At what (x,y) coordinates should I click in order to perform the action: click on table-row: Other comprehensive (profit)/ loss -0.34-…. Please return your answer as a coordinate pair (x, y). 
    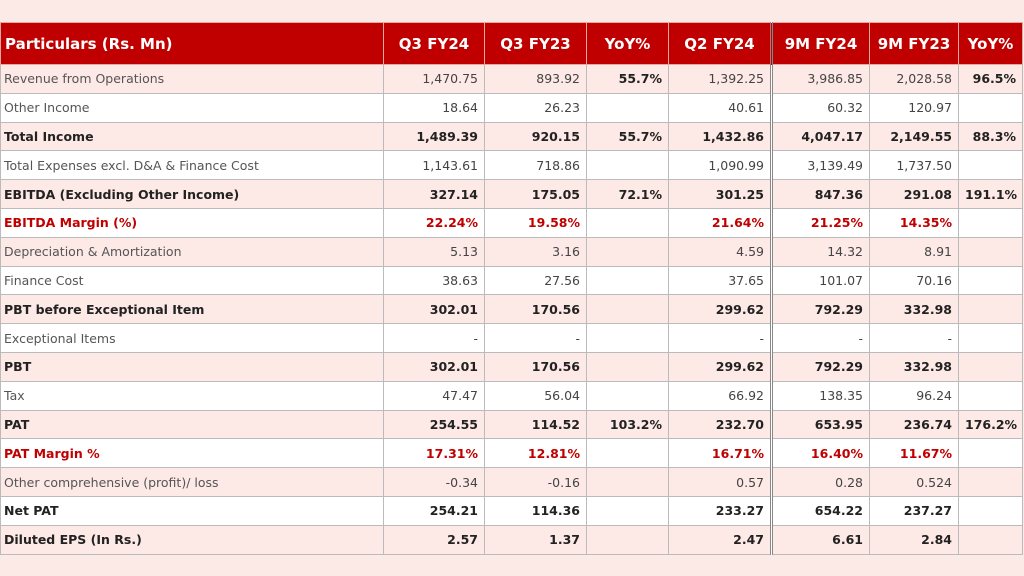
    Looking at the image, I should click on (511, 482).